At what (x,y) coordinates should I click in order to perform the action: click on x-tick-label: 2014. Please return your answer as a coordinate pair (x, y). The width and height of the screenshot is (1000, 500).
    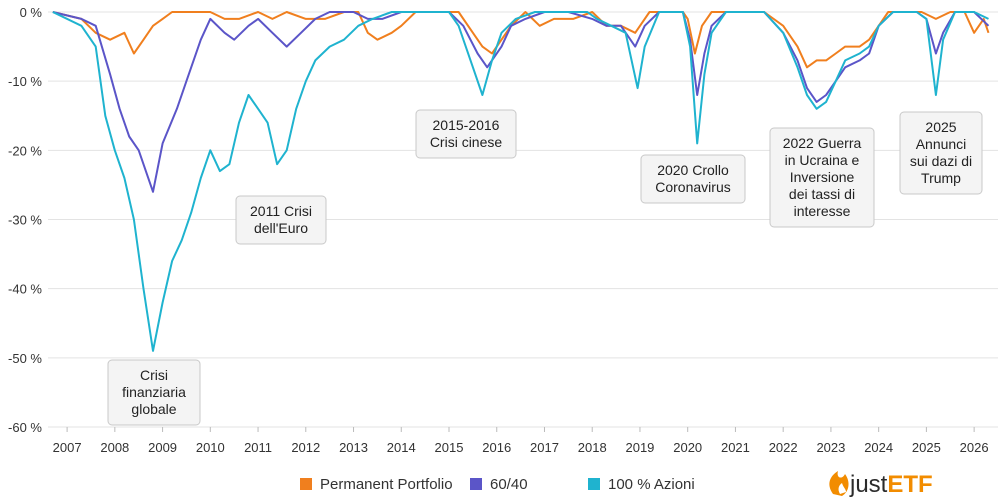
    Looking at the image, I should click on (401, 447).